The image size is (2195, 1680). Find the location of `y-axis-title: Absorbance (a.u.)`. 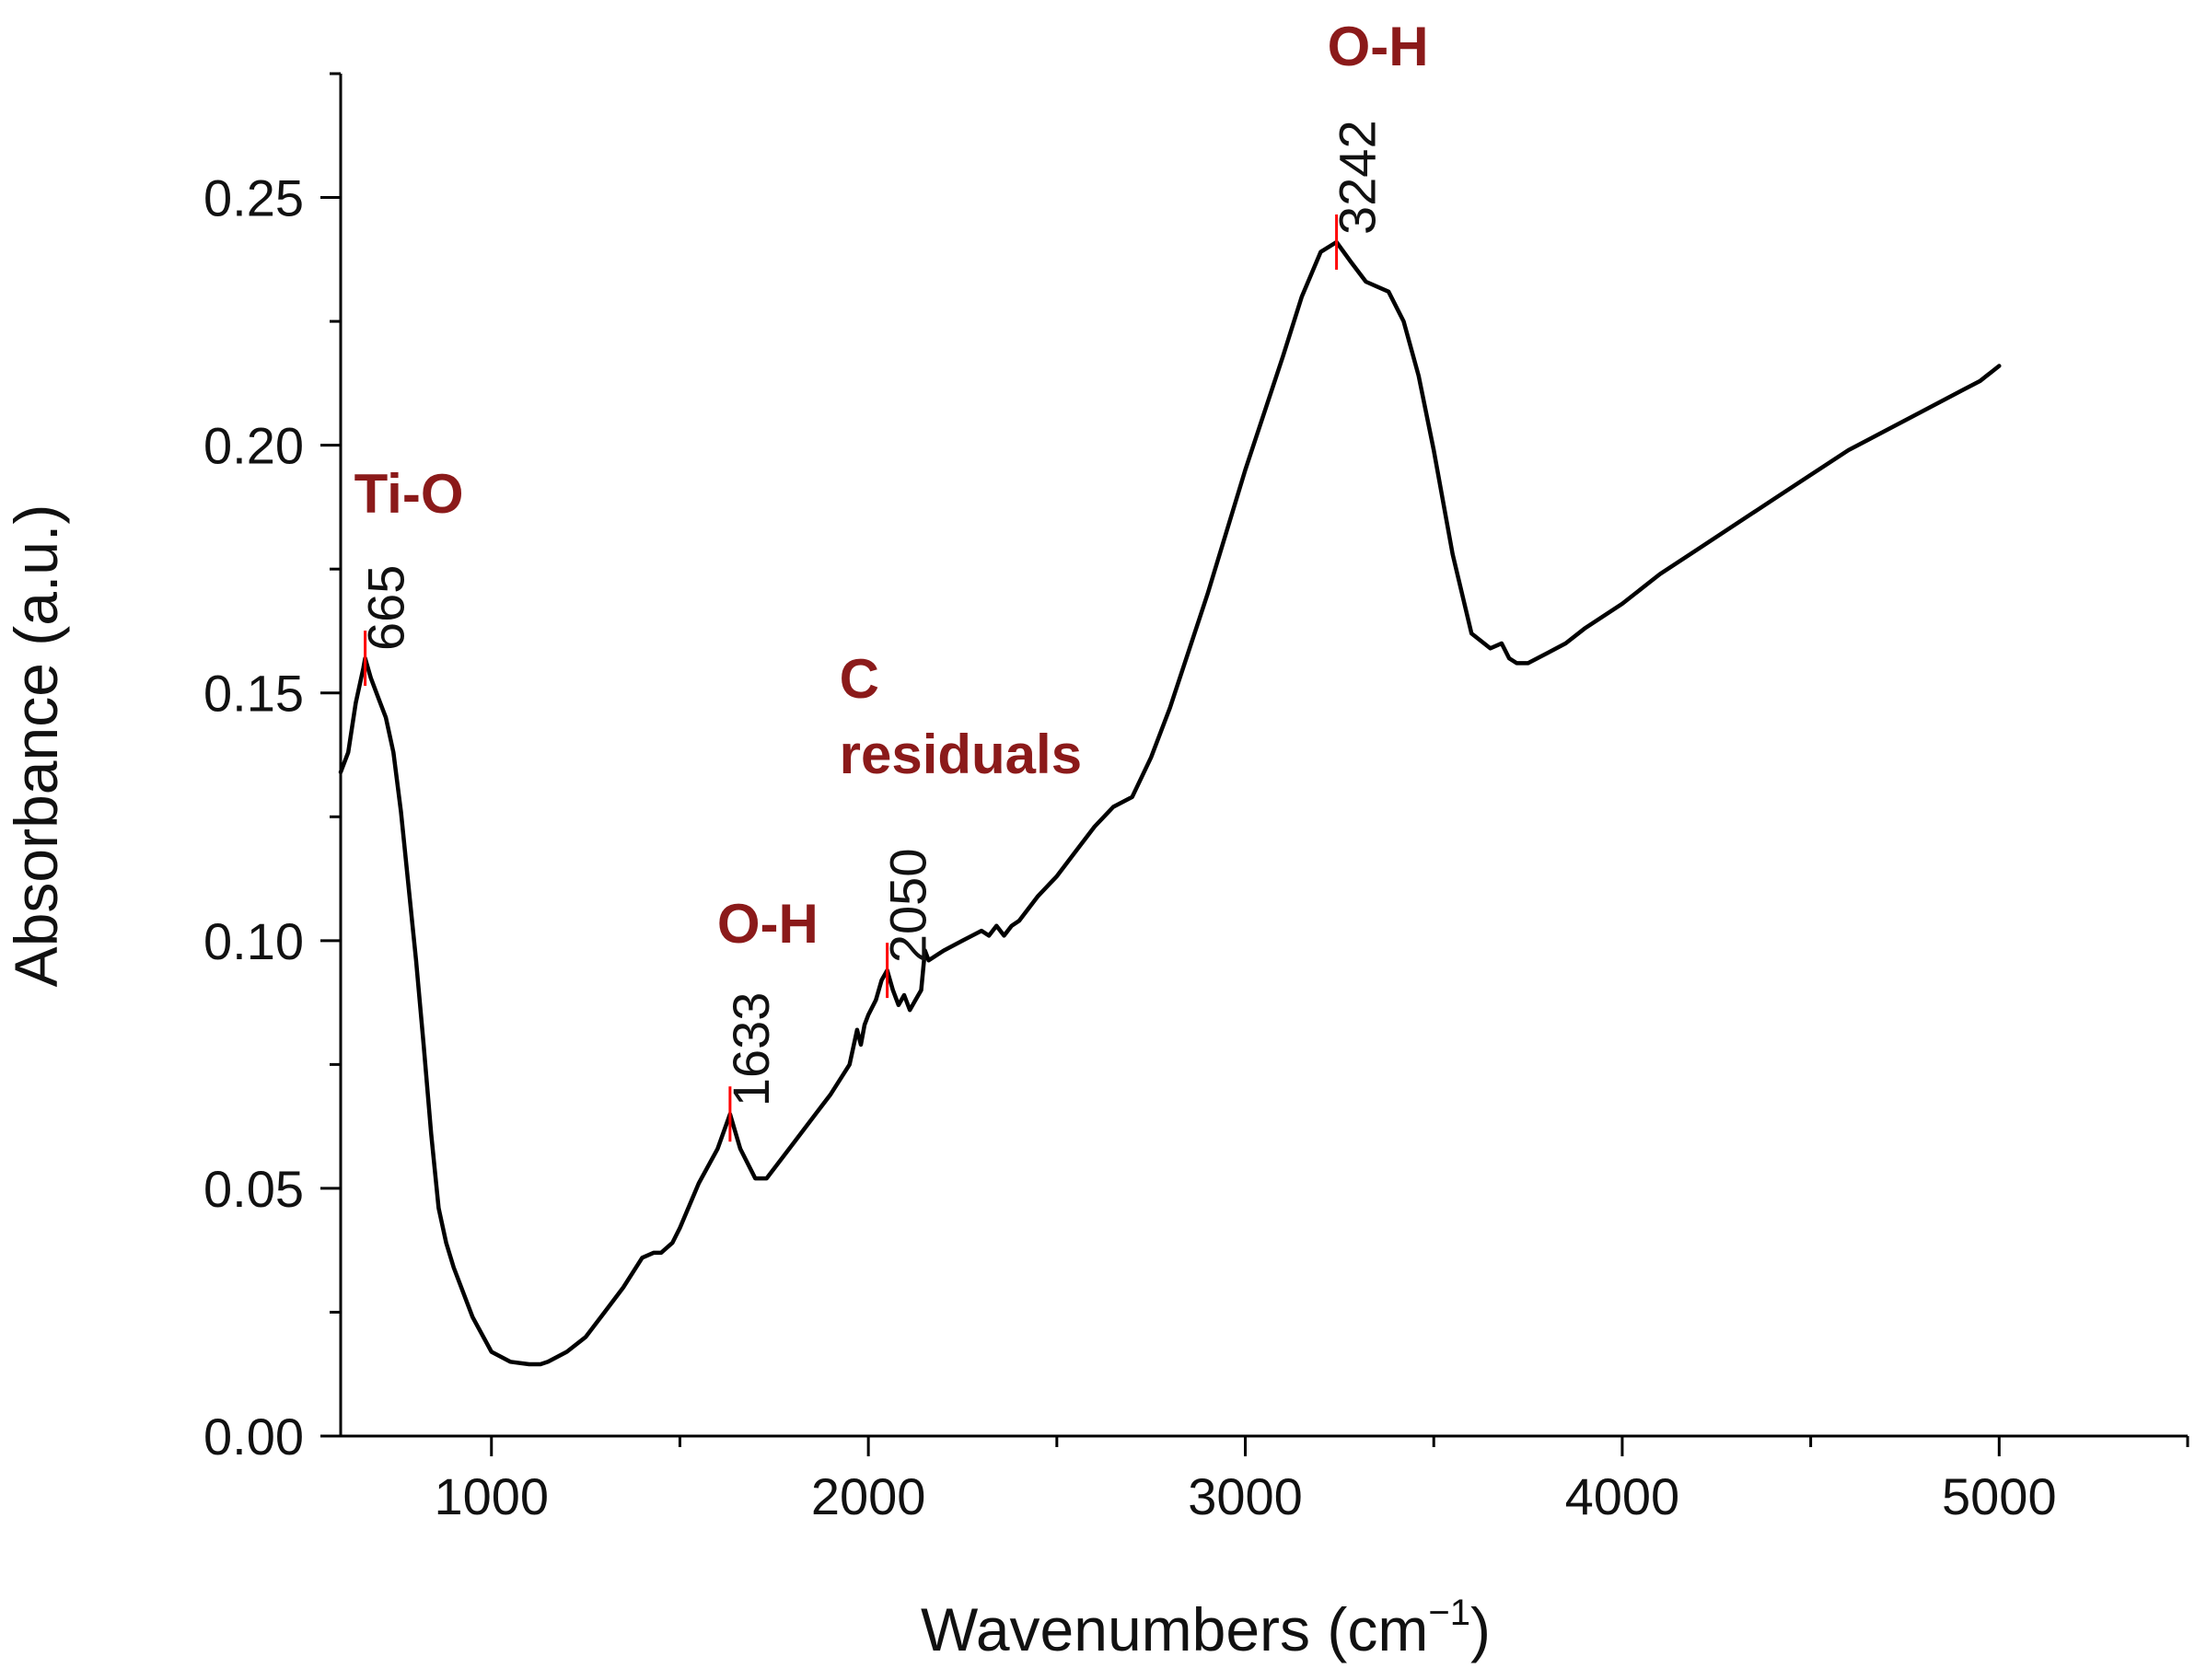

y-axis-title: Absorbance (a.u.) is located at coordinates (36, 746).